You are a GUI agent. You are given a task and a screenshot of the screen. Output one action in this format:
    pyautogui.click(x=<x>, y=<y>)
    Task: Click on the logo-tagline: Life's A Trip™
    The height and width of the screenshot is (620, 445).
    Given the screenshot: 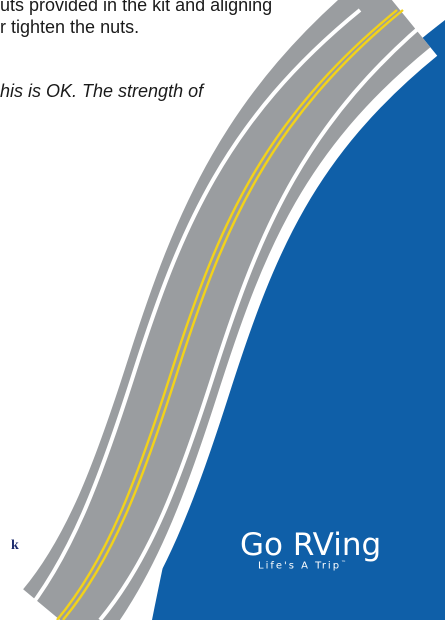 What is the action you would take?
    pyautogui.click(x=334, y=565)
    